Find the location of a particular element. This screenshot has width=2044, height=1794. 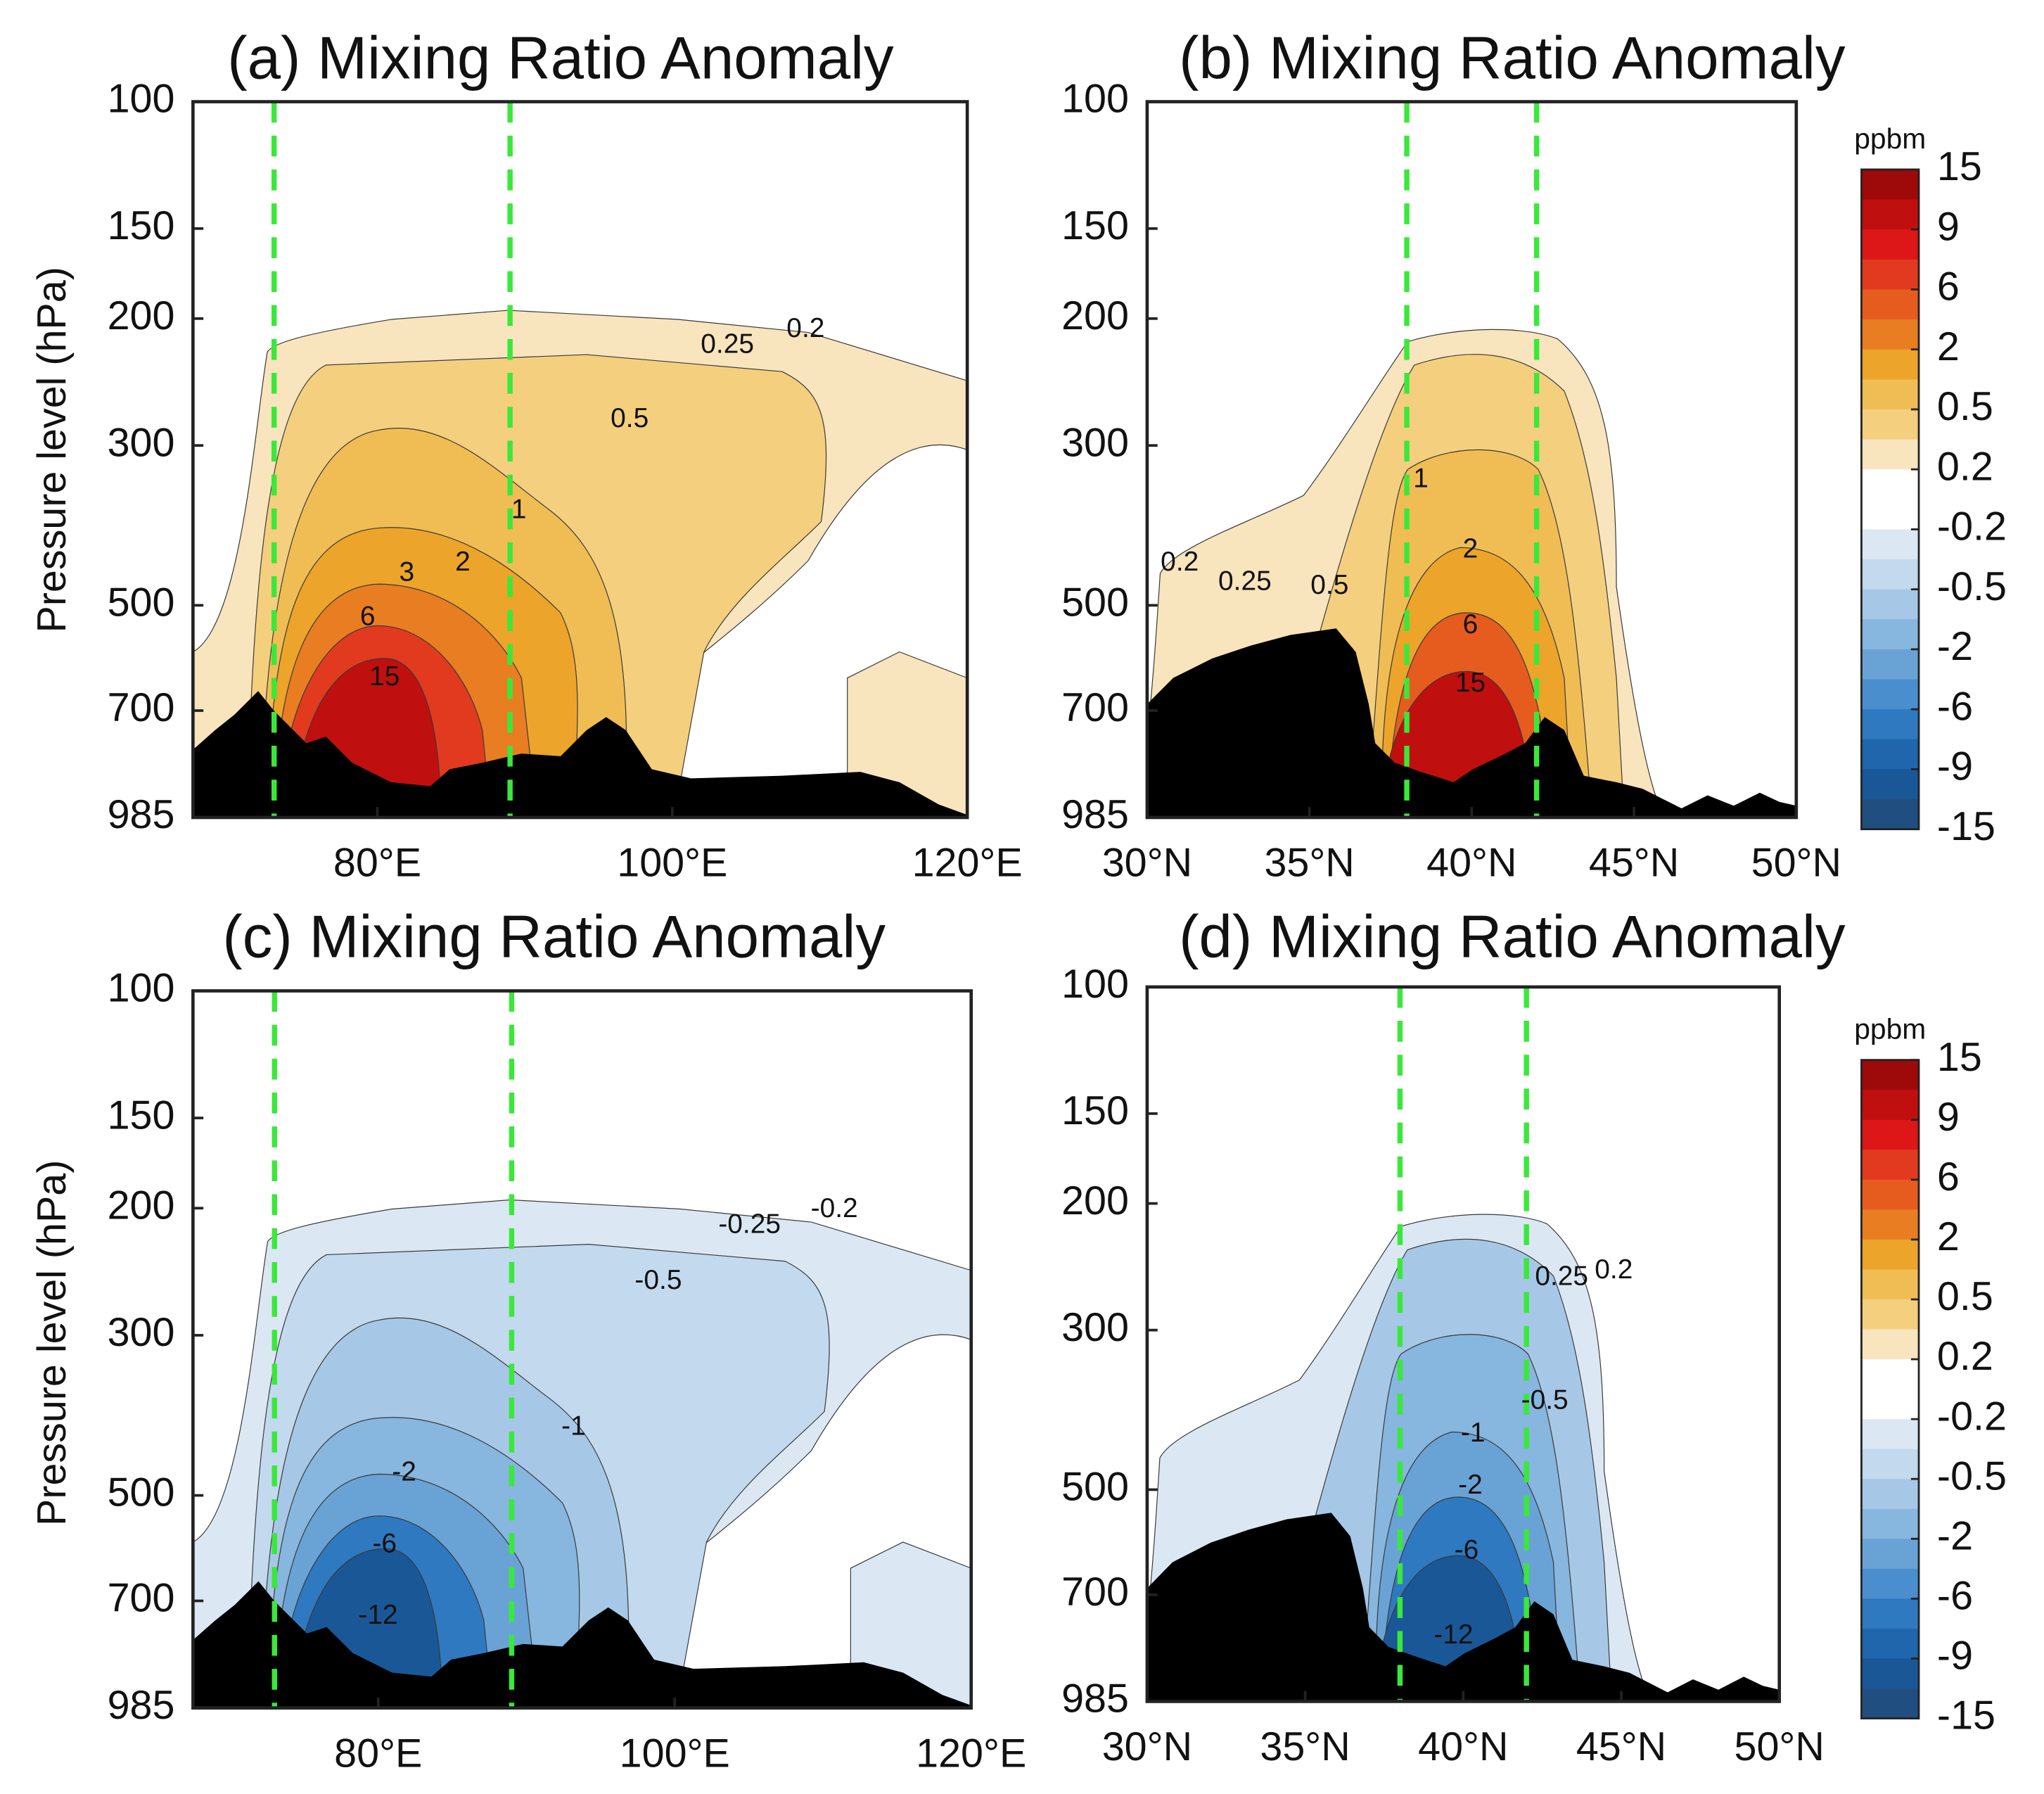

contour-label: 0.2 is located at coordinates (805, 328).